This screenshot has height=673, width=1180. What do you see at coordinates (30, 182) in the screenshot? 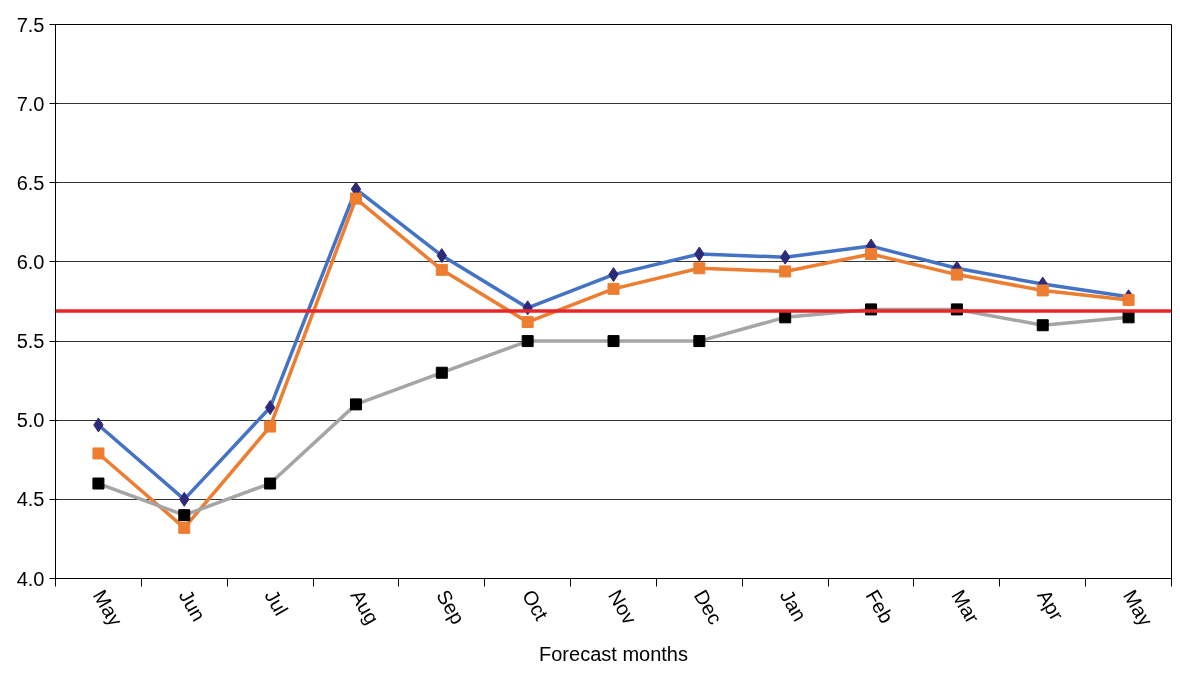
I see `y-tick-label: 6.5` at bounding box center [30, 182].